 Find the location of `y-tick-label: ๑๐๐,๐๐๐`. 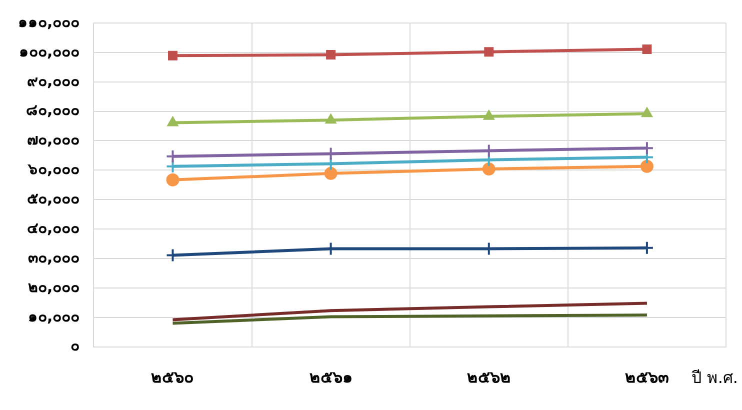

y-tick-label: ๑๐๐,๐๐๐ is located at coordinates (49, 51).